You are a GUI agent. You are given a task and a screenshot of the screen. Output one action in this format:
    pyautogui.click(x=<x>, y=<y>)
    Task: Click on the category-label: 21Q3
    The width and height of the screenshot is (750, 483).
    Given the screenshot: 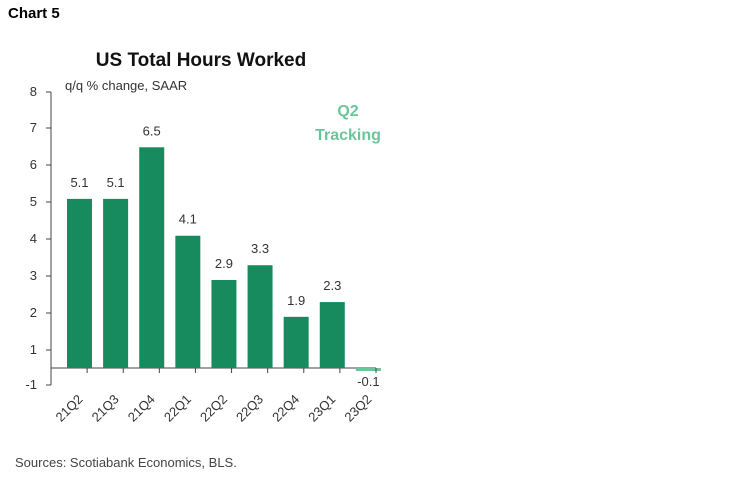 What is the action you would take?
    pyautogui.click(x=105, y=408)
    